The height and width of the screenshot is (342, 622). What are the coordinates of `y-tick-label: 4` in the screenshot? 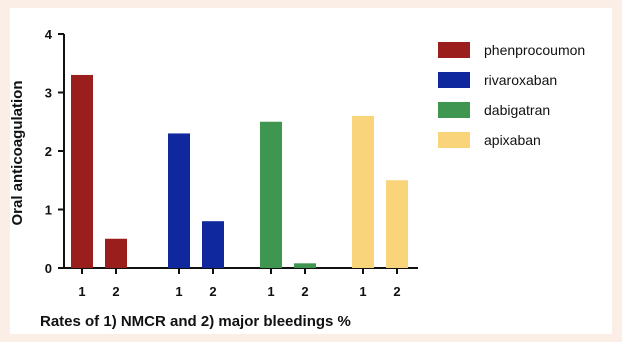 It's located at (49, 34).